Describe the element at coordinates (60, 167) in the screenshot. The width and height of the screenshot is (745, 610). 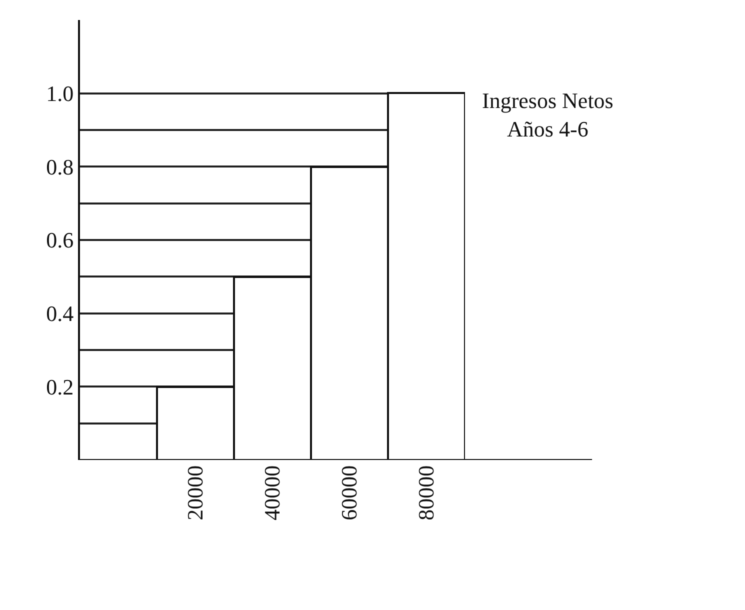
I see `y-tick-label: 0.8` at that location.